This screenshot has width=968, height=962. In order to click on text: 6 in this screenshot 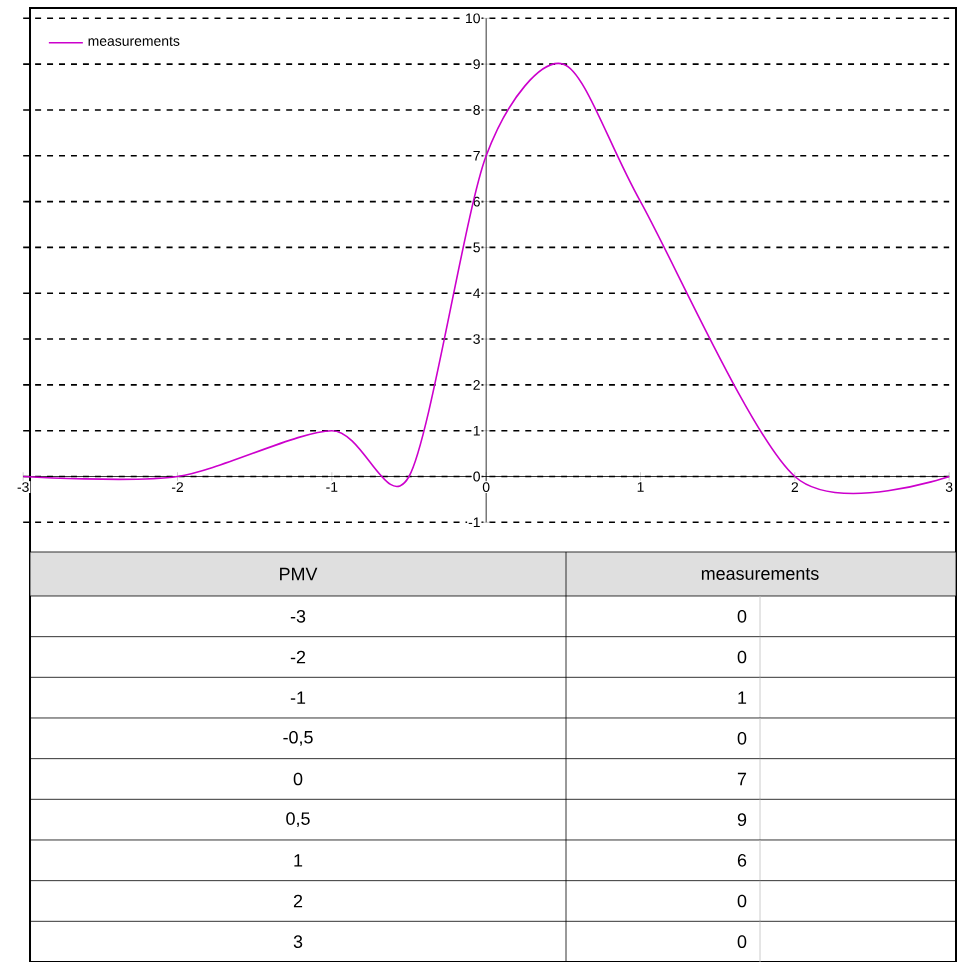, I will do `click(742, 860)`.